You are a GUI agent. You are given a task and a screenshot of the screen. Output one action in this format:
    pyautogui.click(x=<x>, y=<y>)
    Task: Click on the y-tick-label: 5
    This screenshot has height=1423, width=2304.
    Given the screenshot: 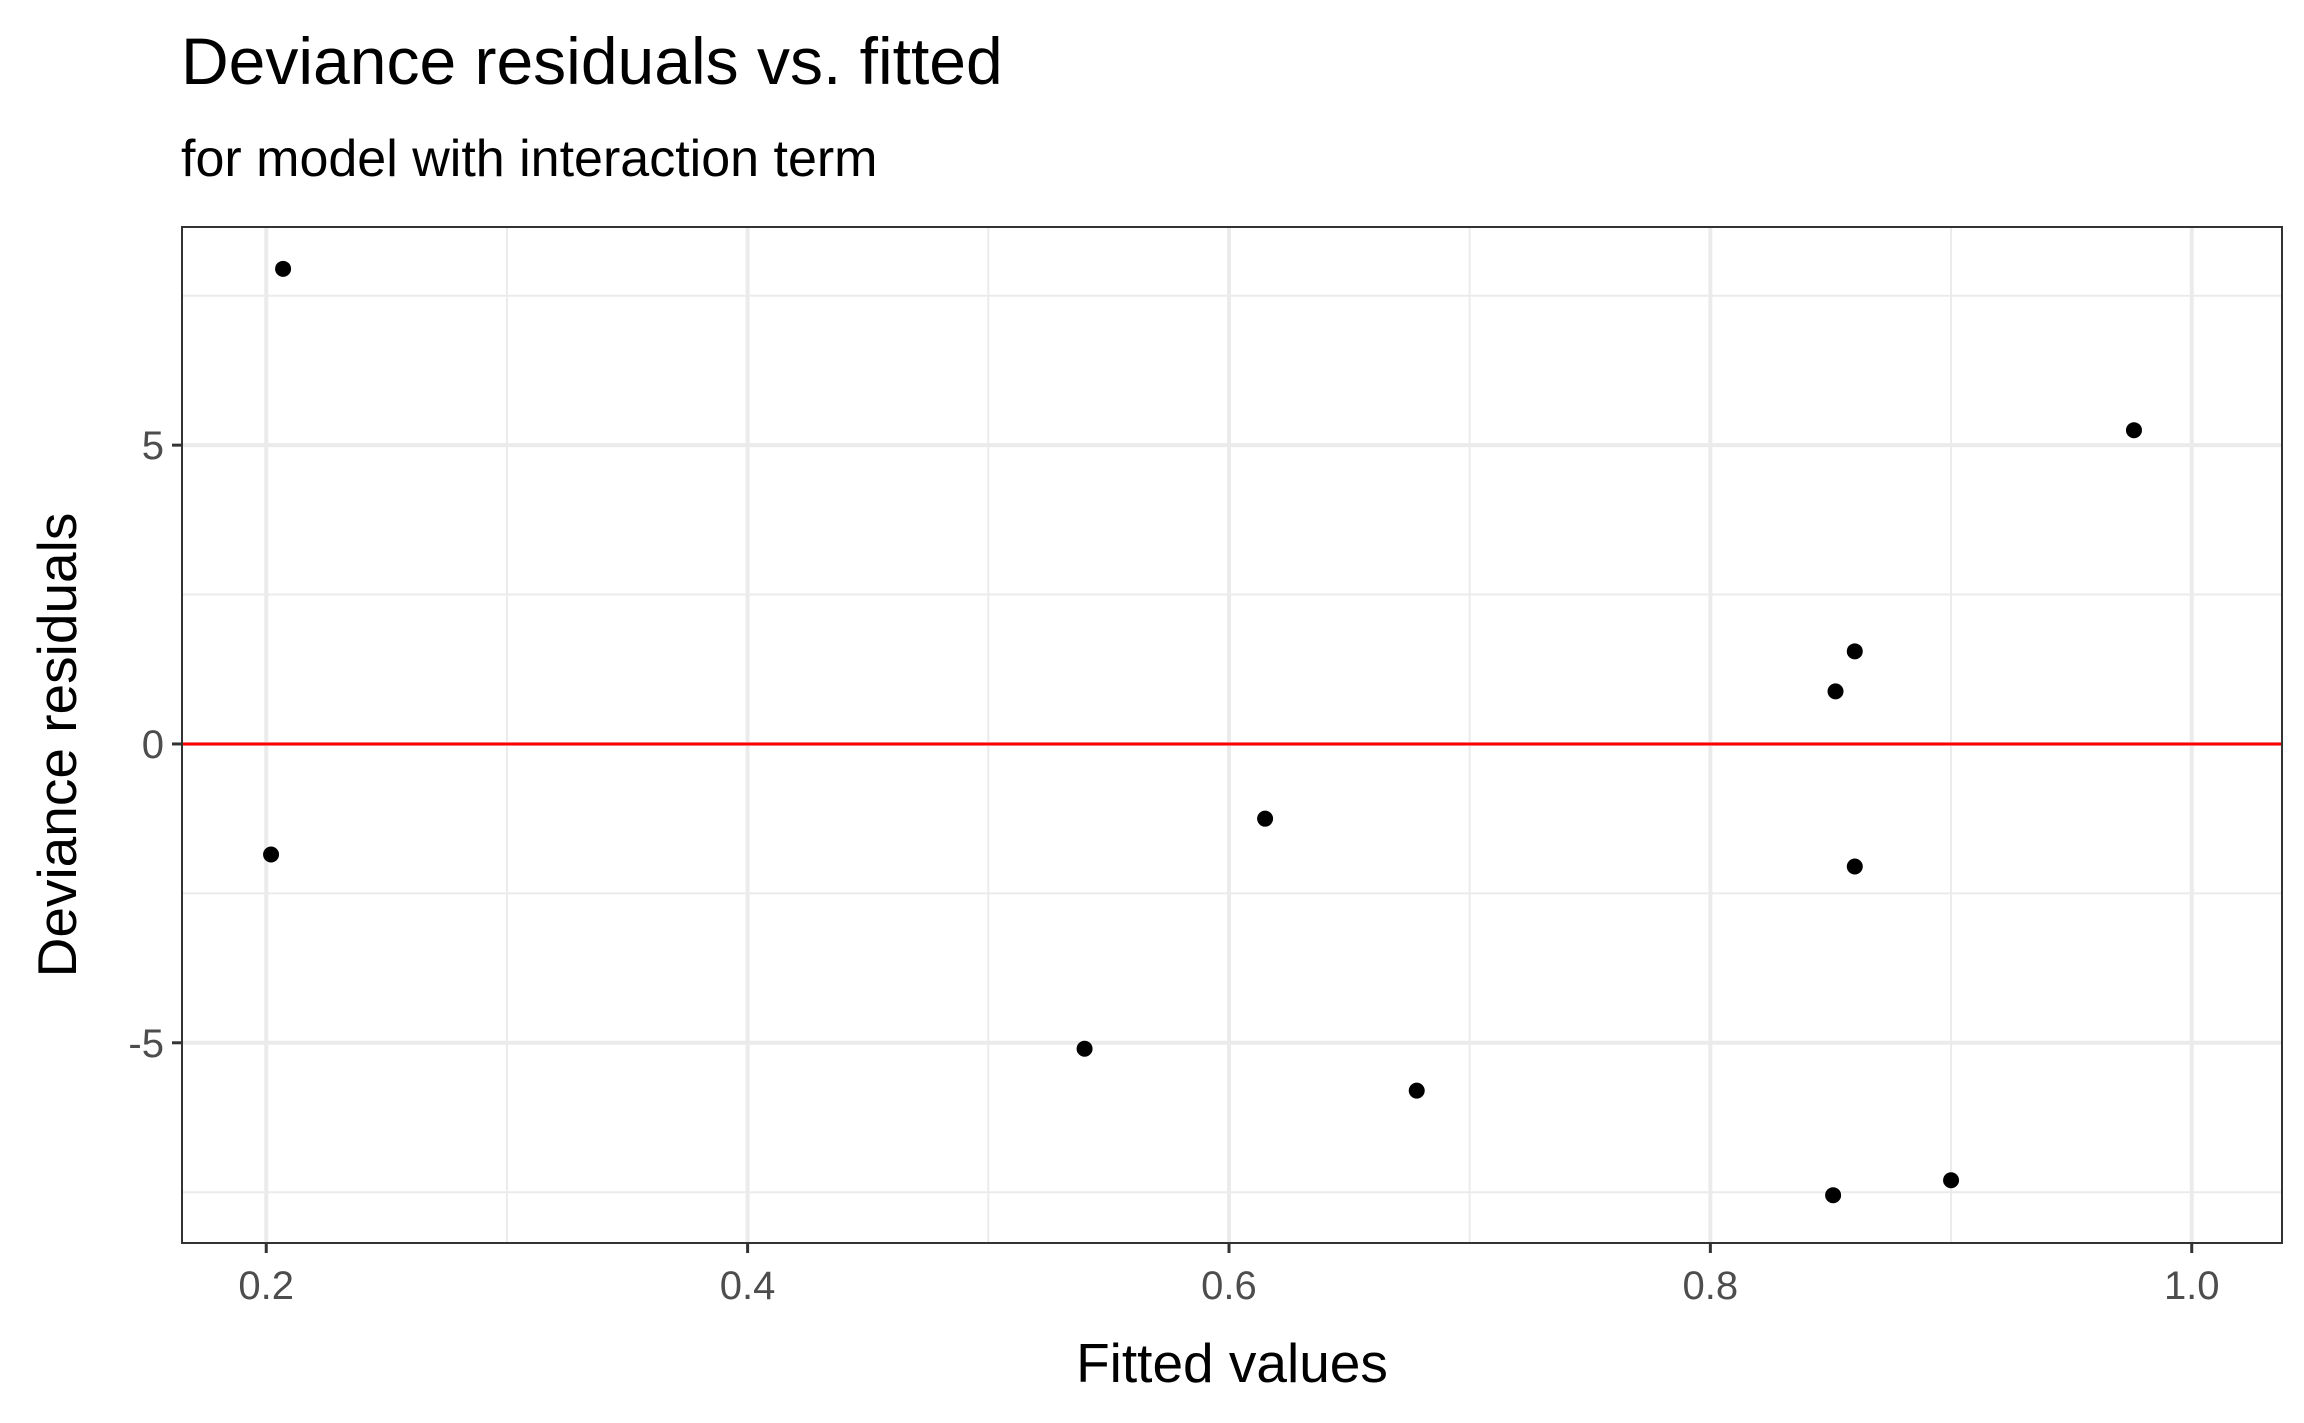 What is the action you would take?
    pyautogui.click(x=153, y=446)
    